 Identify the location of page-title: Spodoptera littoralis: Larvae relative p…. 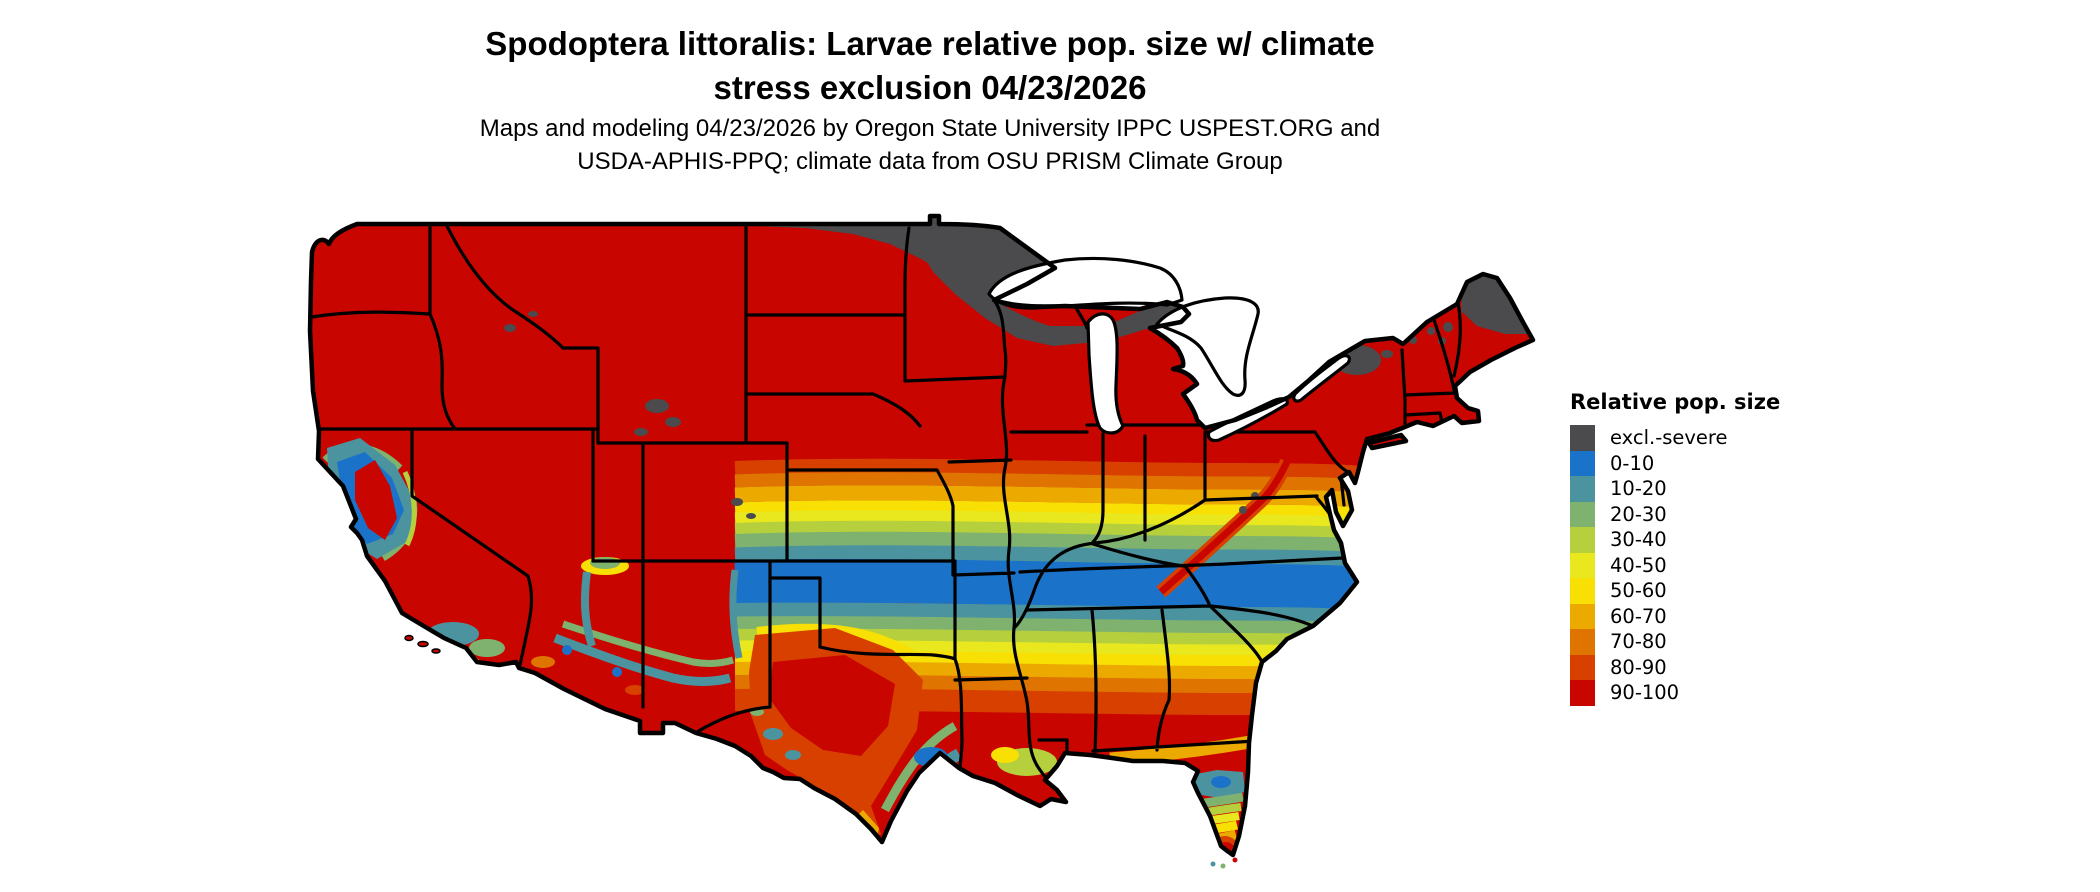
(930, 66).